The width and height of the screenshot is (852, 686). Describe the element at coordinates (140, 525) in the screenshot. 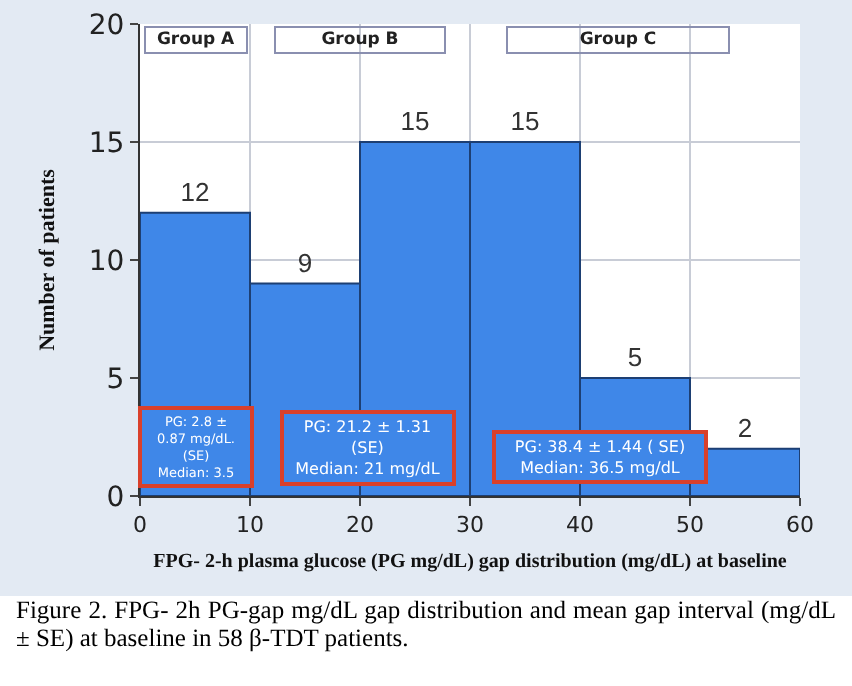

I see `x-tick-label: 0` at that location.